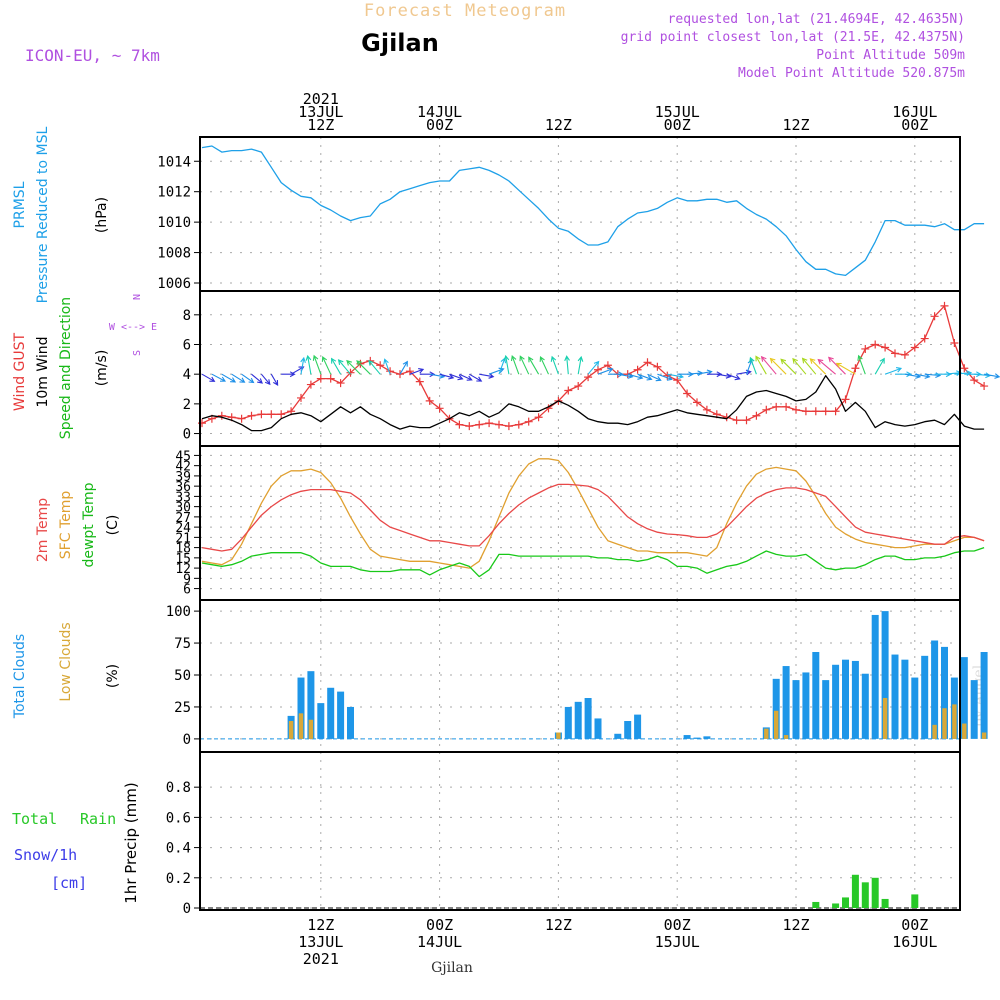 The image size is (1000, 1000). What do you see at coordinates (113, 676) in the screenshot?
I see `cloud-label-unit: (%)` at bounding box center [113, 676].